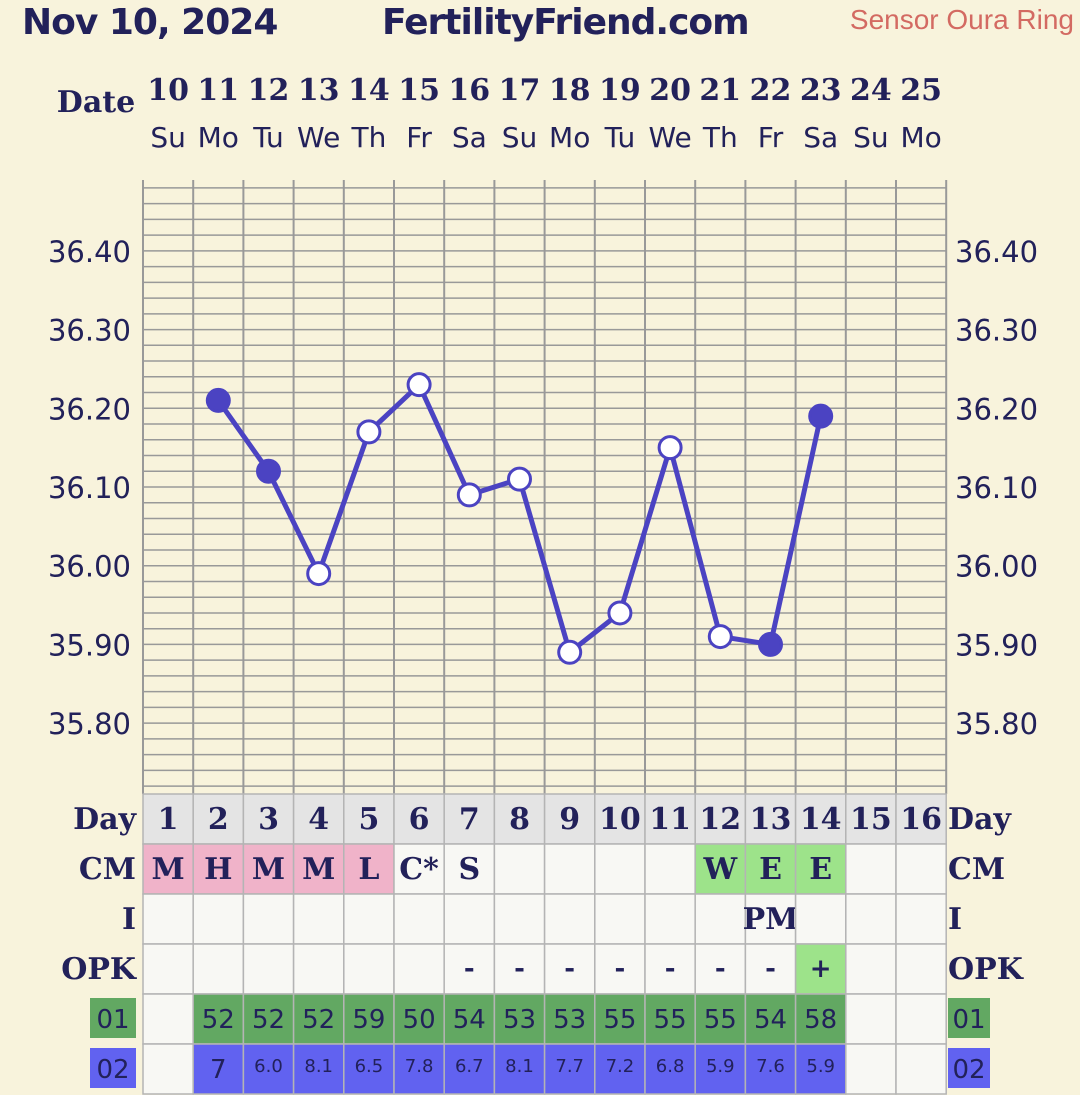 The image size is (1080, 1095). Describe the element at coordinates (89, 331) in the screenshot. I see `y-tick-label-left: 36.30` at that location.